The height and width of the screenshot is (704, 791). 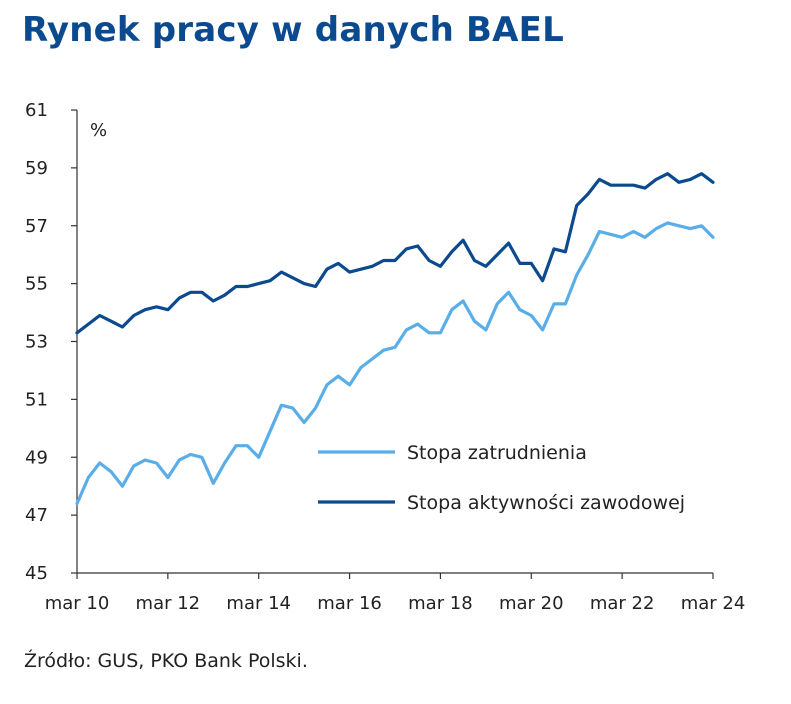 What do you see at coordinates (36, 457) in the screenshot?
I see `y-tick-label: 49` at bounding box center [36, 457].